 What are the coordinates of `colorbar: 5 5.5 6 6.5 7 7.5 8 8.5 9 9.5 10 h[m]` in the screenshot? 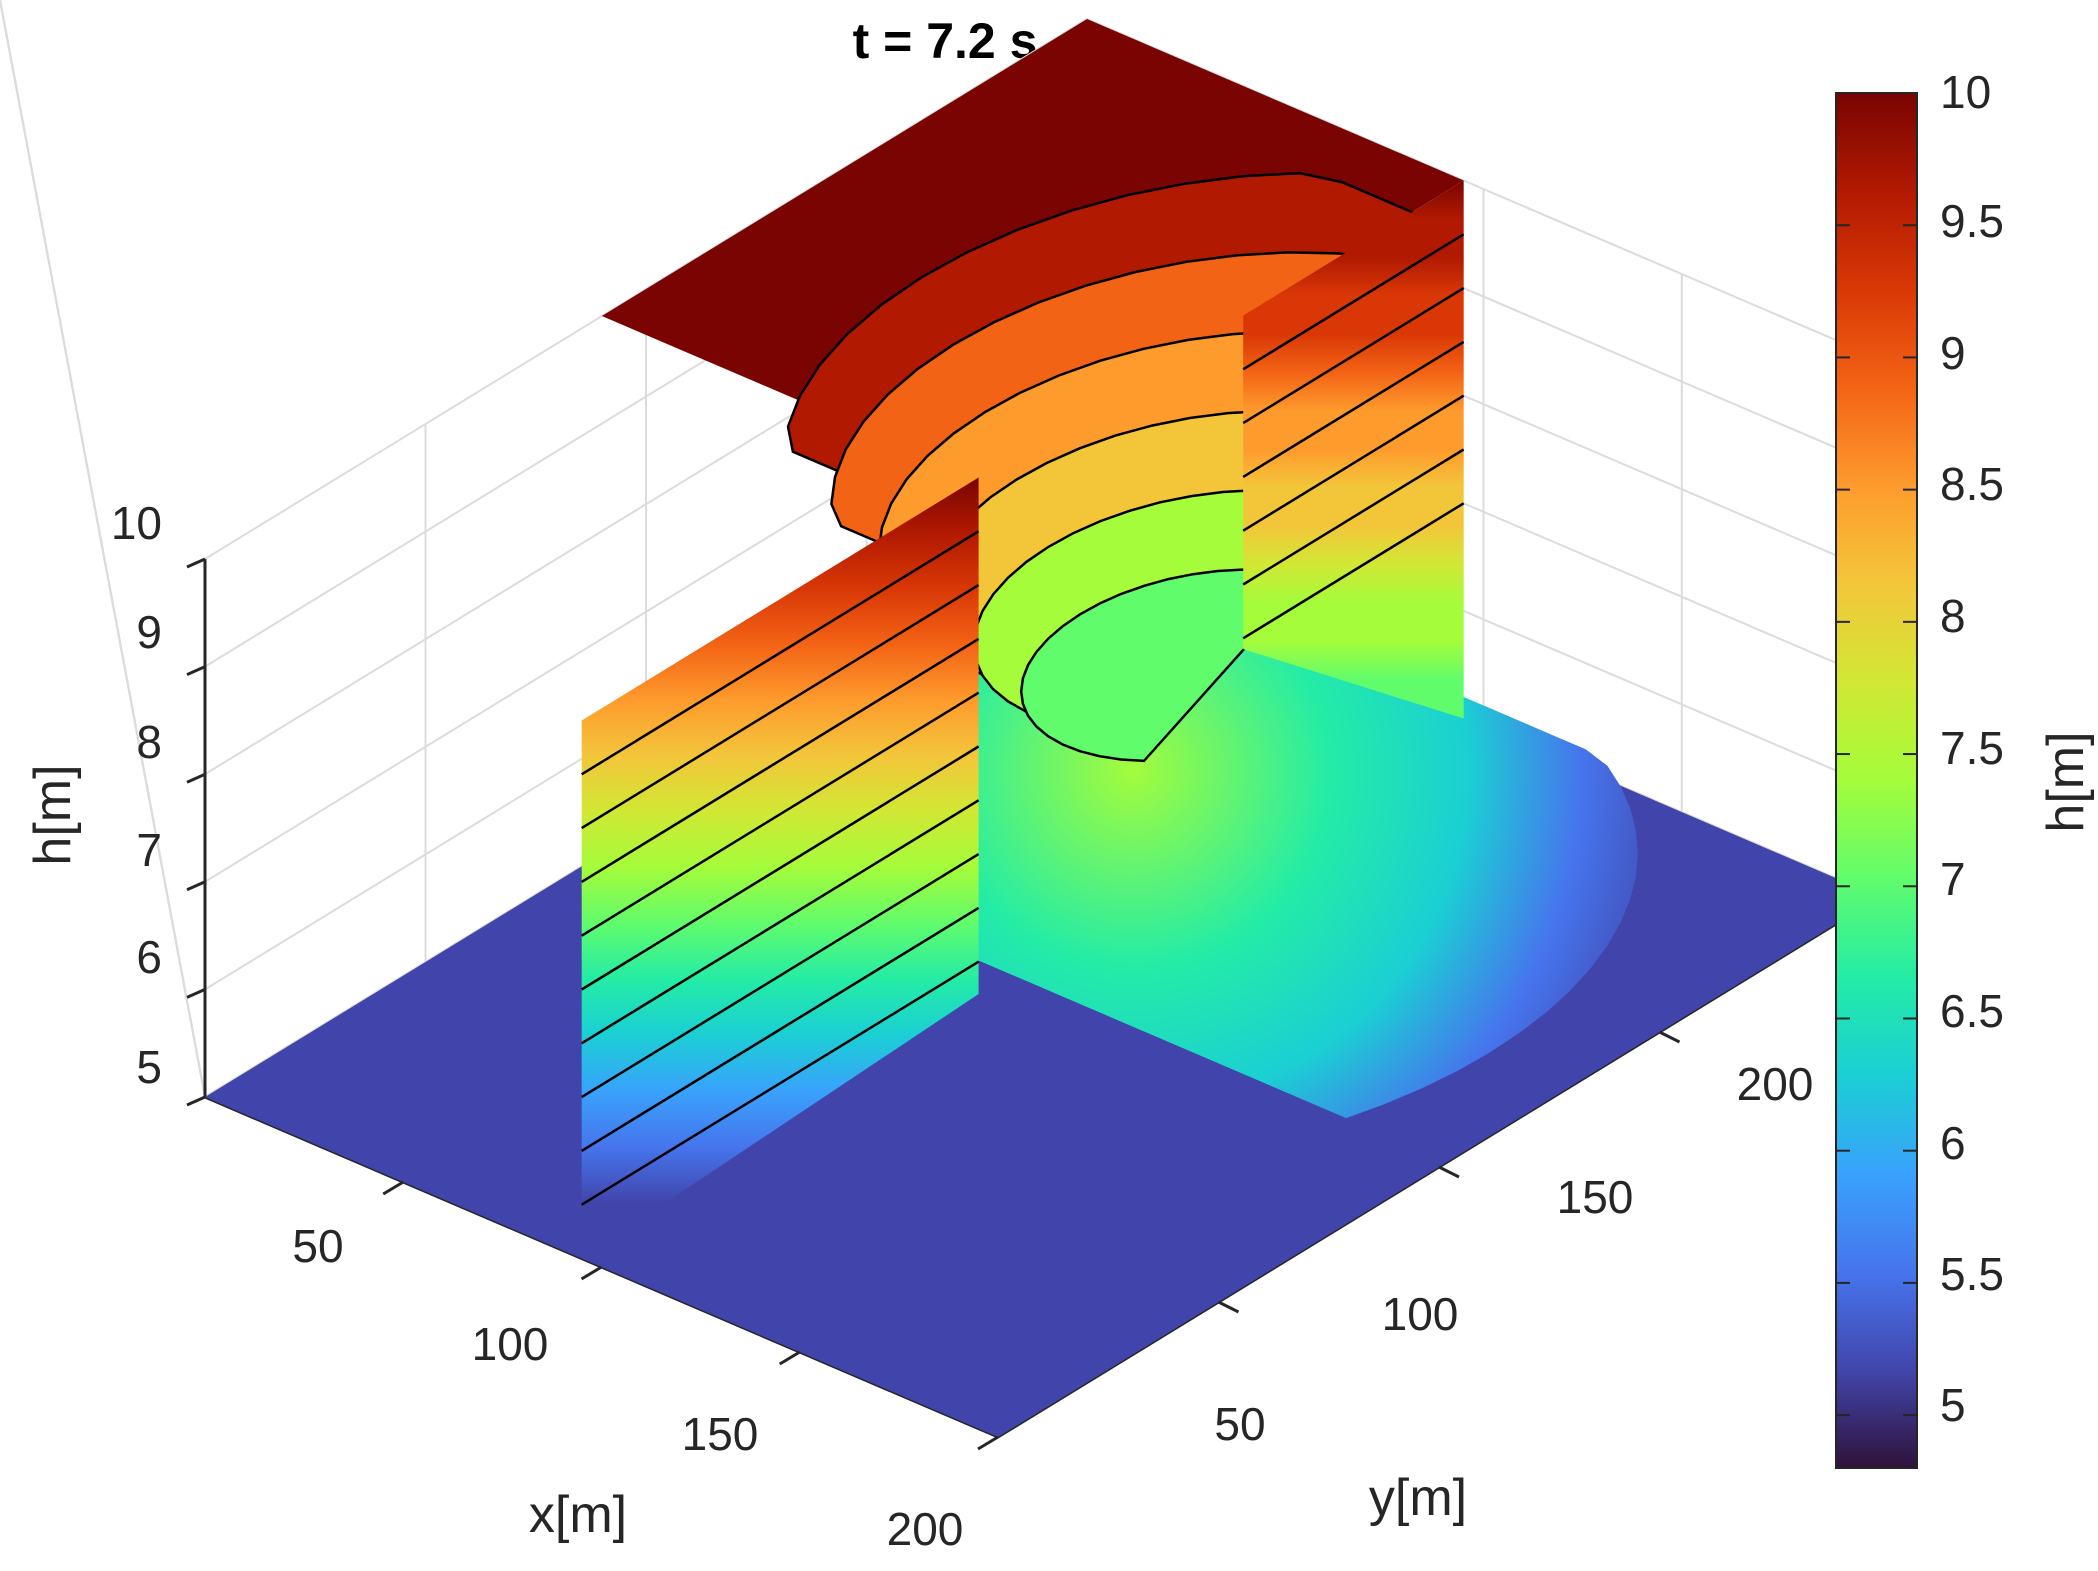 It's located at (1965, 767).